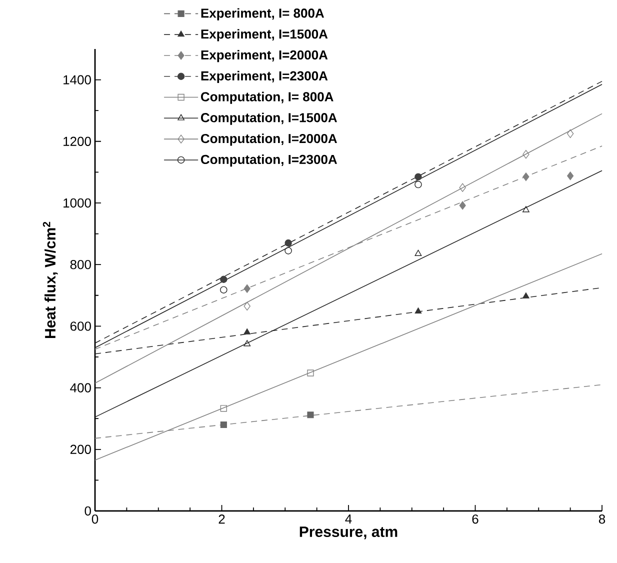  I want to click on x-tick-label: 2, so click(221, 519).